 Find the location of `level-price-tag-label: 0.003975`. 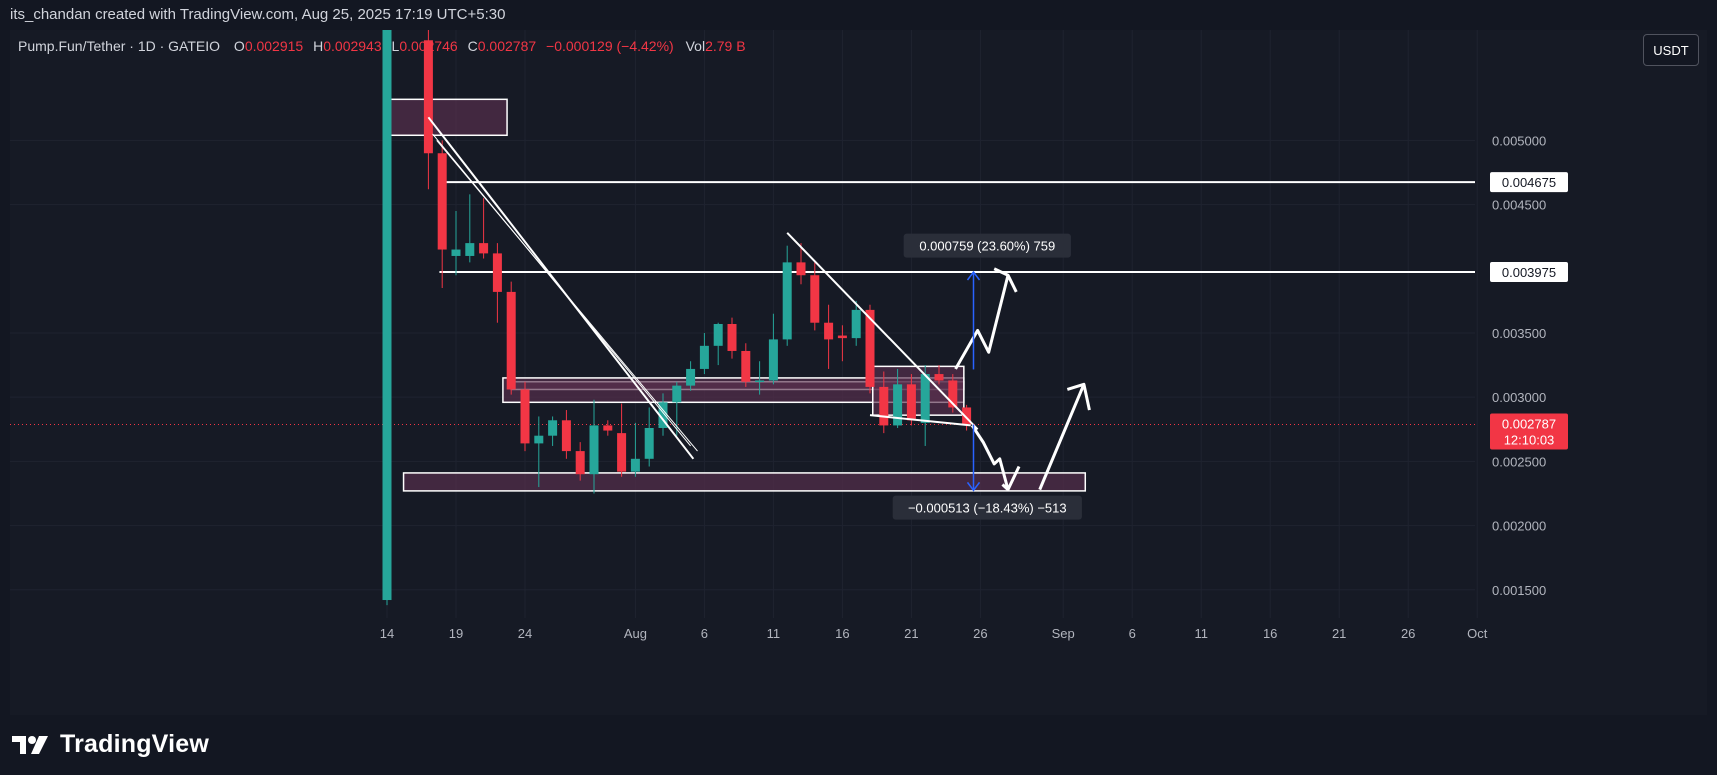

level-price-tag-label: 0.003975 is located at coordinates (1529, 272).